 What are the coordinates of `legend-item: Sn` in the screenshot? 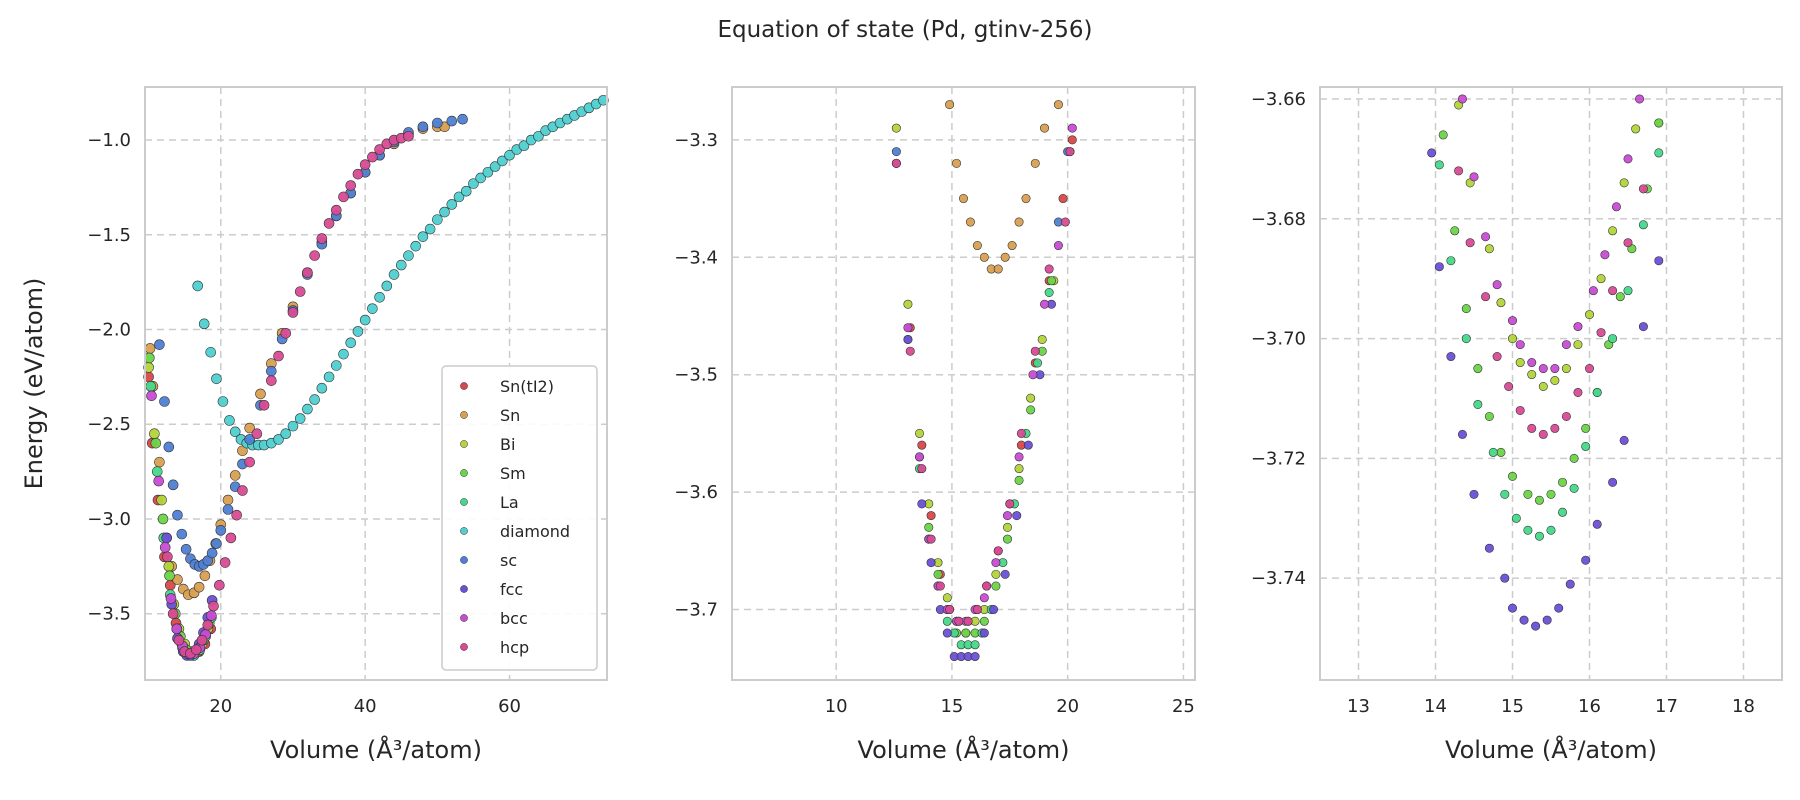 It's located at (490, 415).